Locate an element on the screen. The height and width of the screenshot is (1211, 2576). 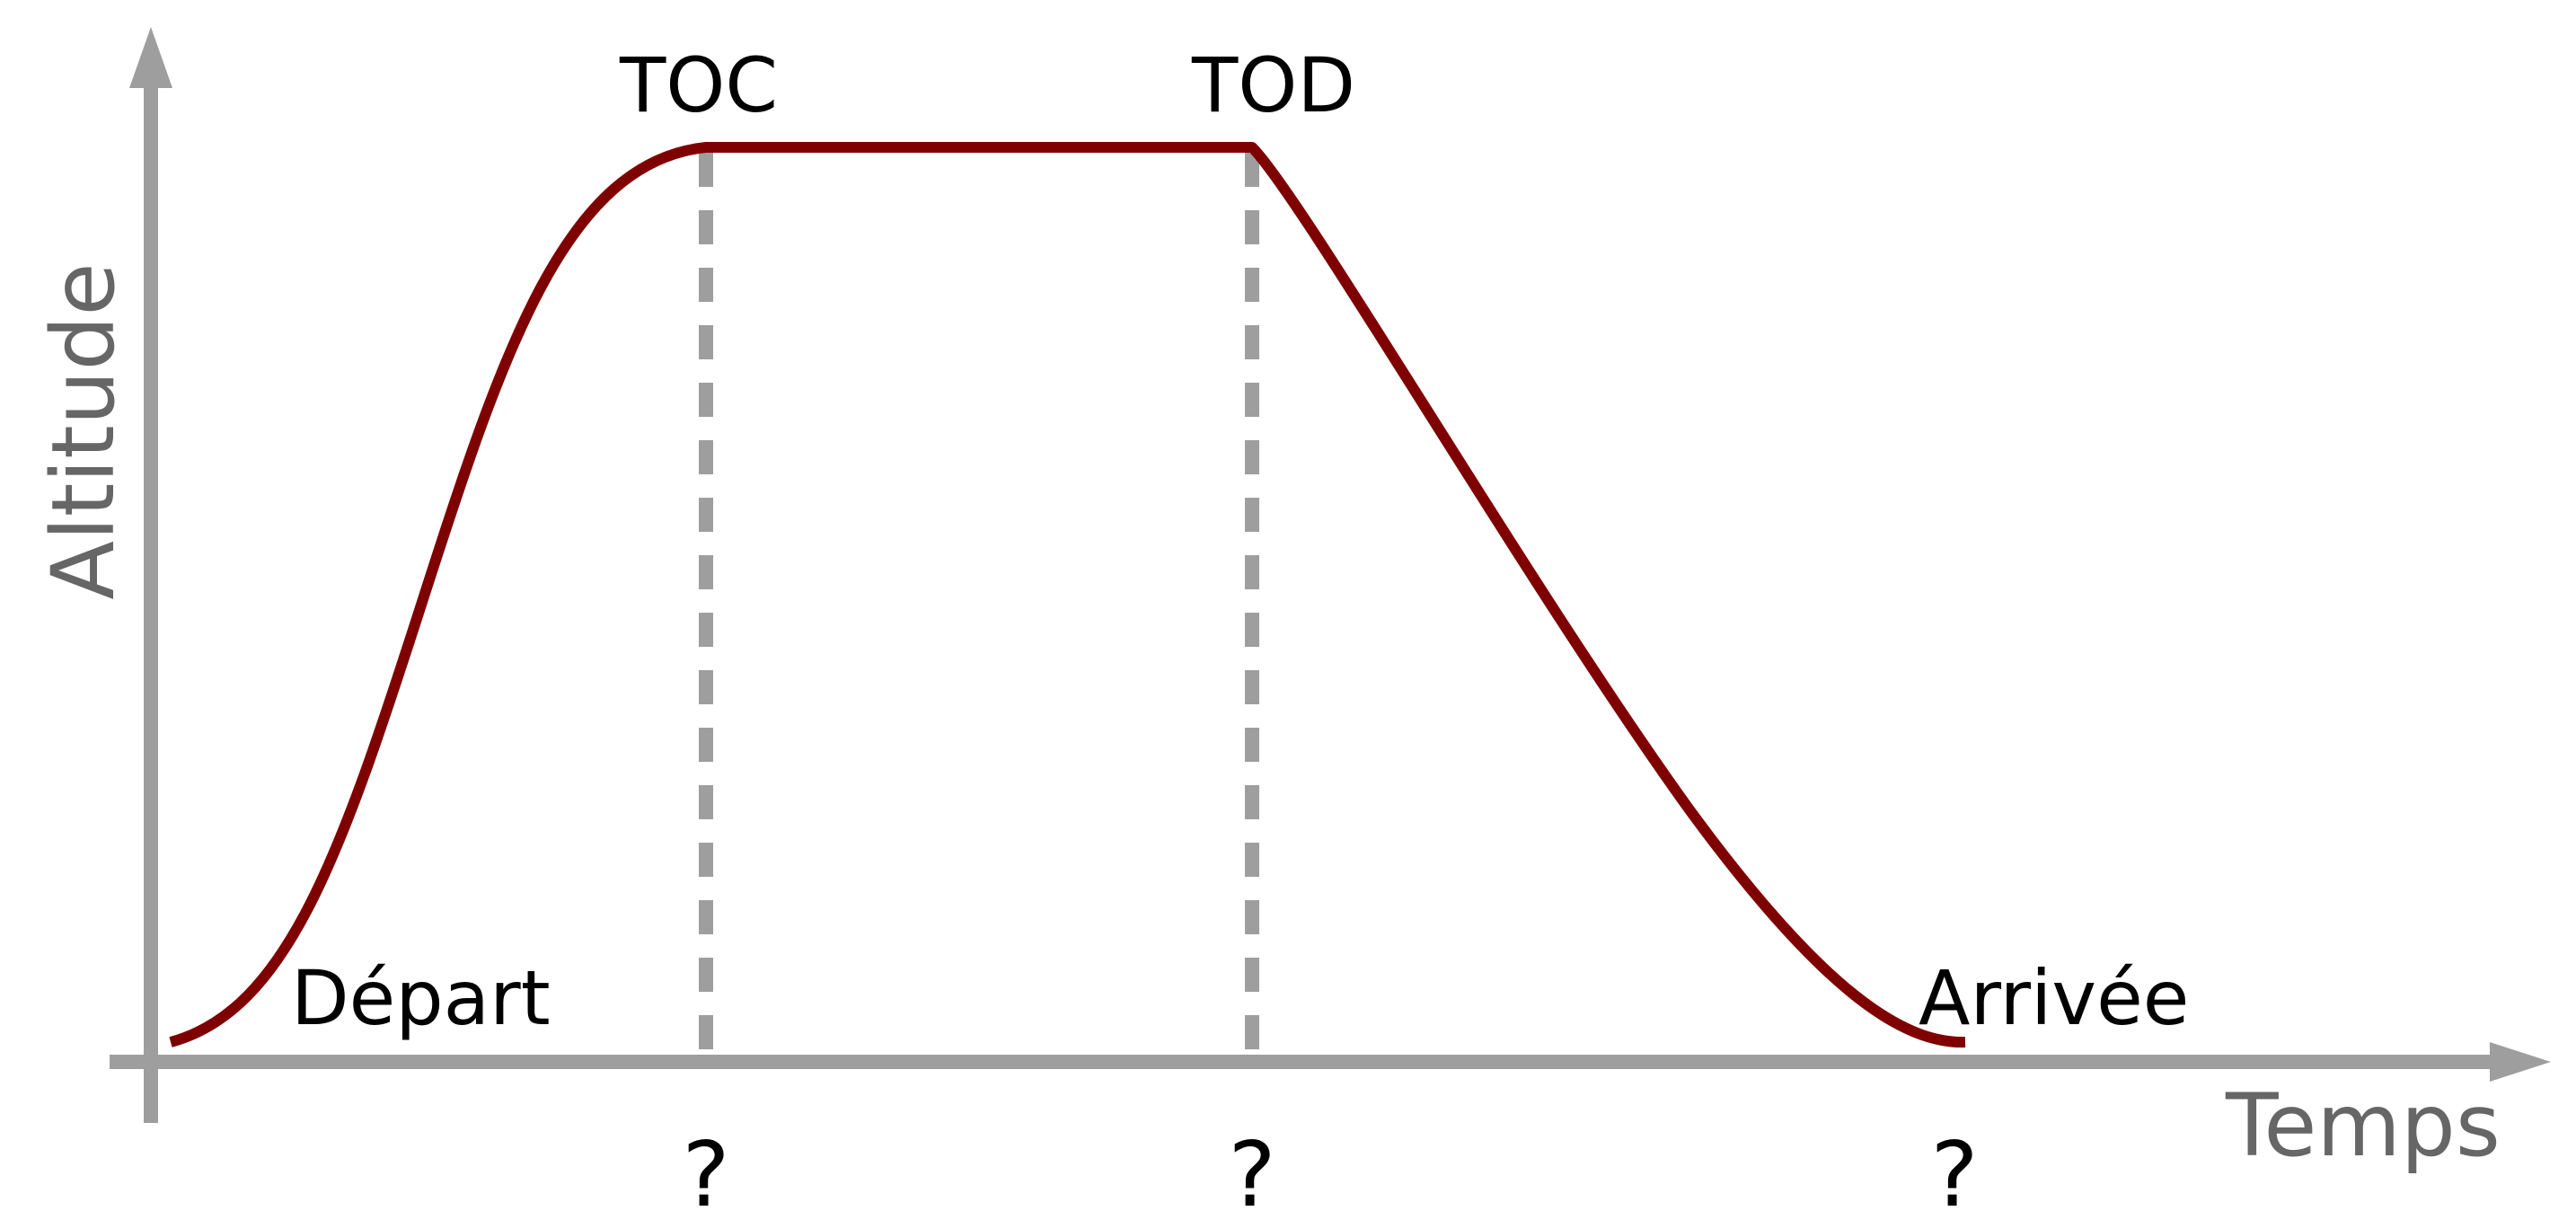
tod-label: TOD is located at coordinates (1273, 85).